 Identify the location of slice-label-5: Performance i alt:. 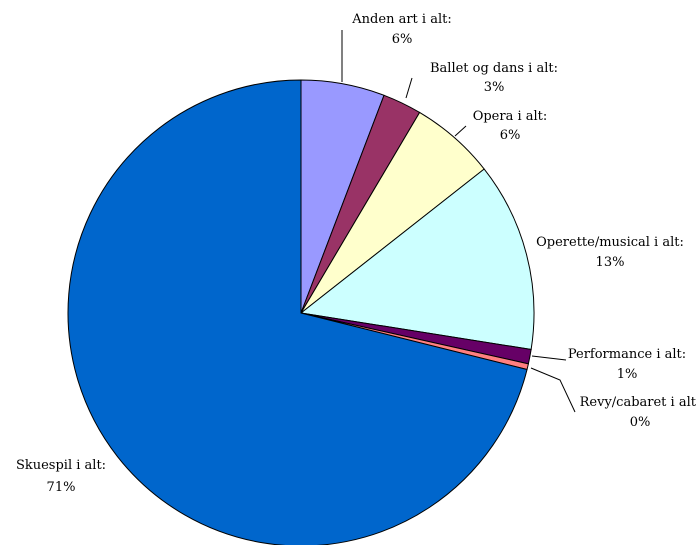
(627, 354).